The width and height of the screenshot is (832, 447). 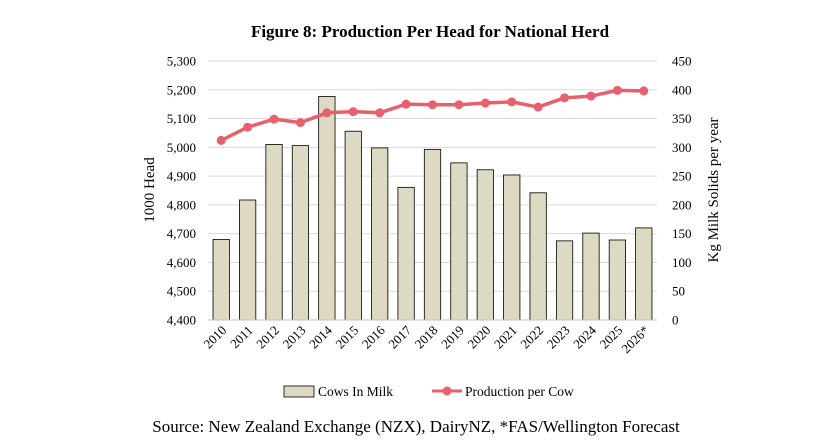 I want to click on y2-tick-label: 400, so click(x=682, y=89).